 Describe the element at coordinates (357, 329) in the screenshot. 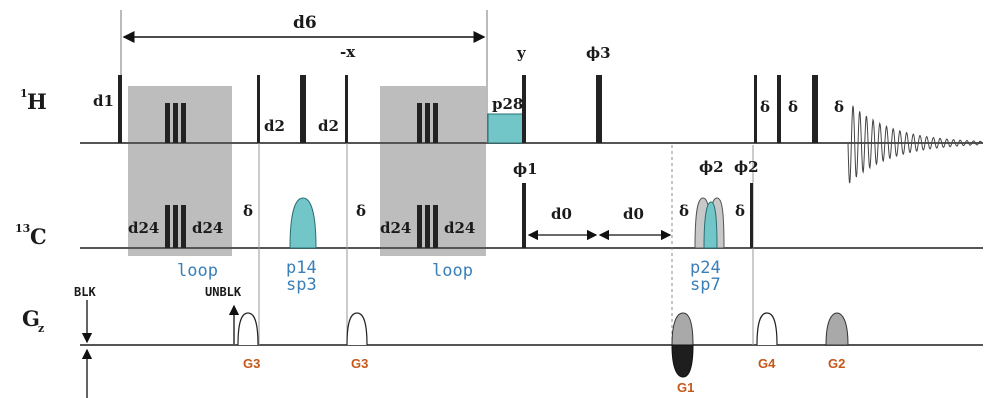

I see `gradient-g3-b` at that location.